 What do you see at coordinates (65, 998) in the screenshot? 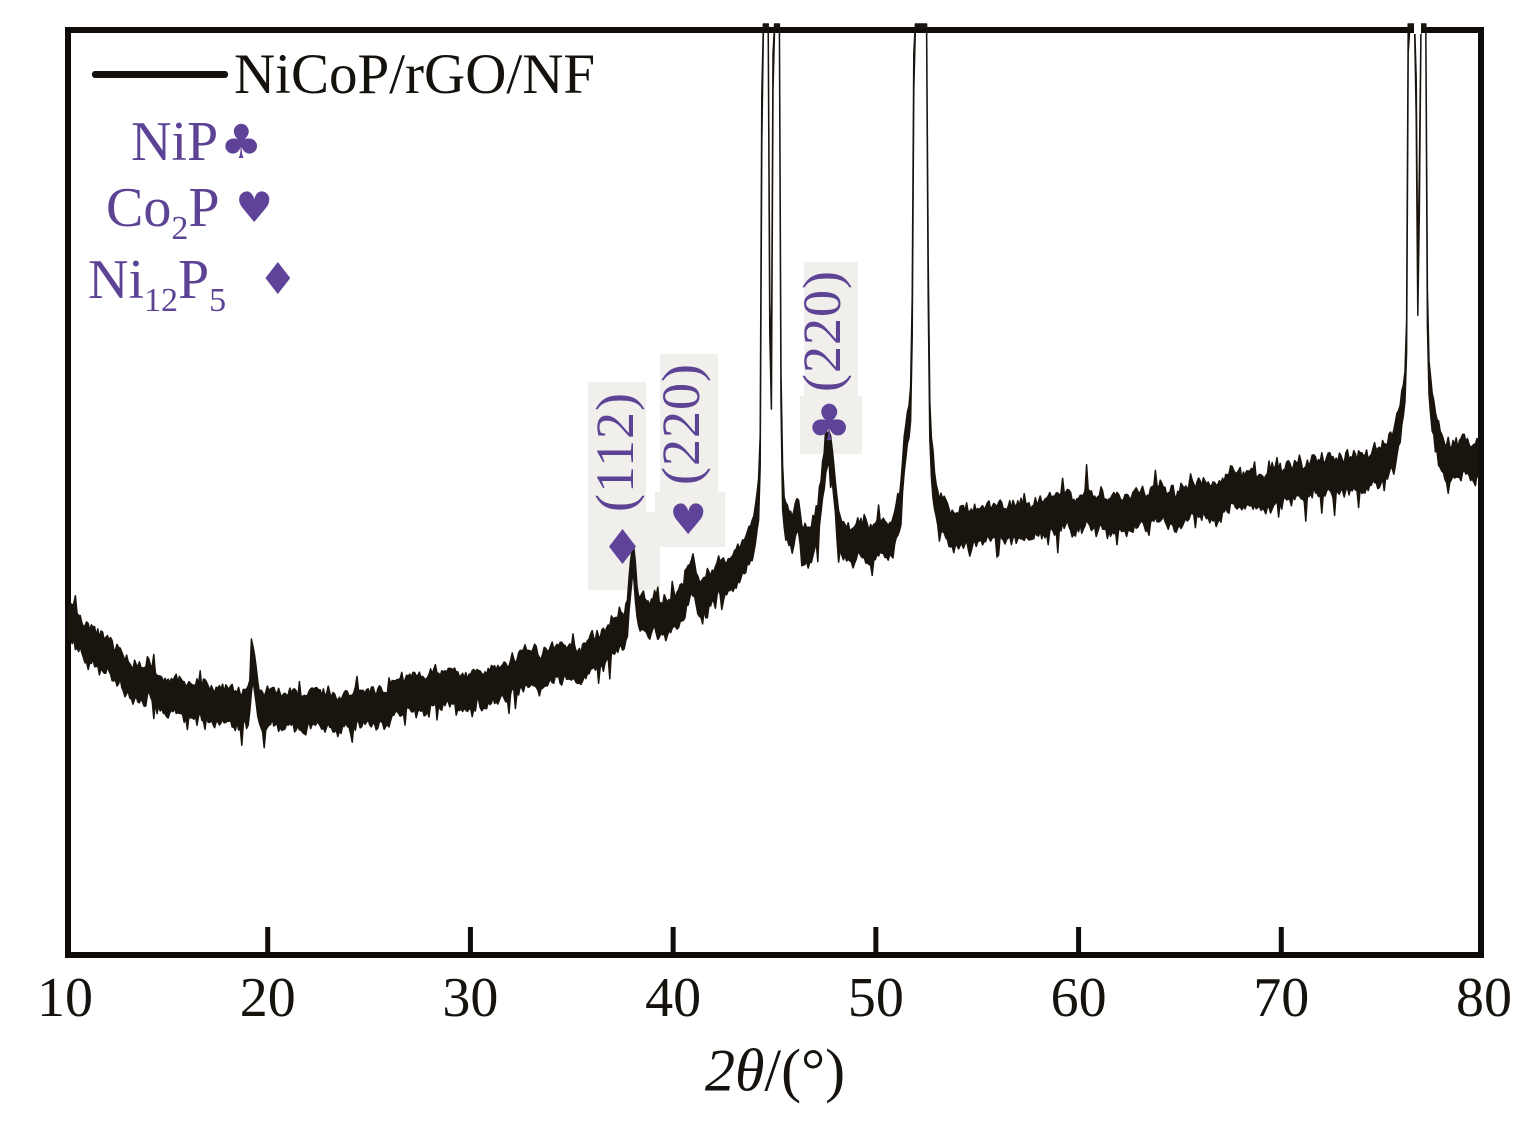
I see `x-tick-label: 10` at bounding box center [65, 998].